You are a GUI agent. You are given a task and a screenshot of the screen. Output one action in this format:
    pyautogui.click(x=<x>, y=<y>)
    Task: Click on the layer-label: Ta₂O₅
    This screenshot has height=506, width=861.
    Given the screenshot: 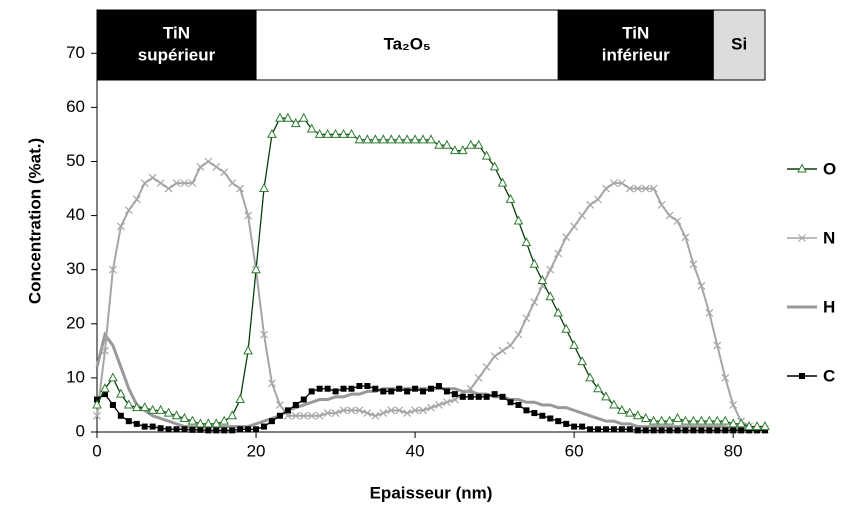 What is the action you would take?
    pyautogui.click(x=407, y=43)
    